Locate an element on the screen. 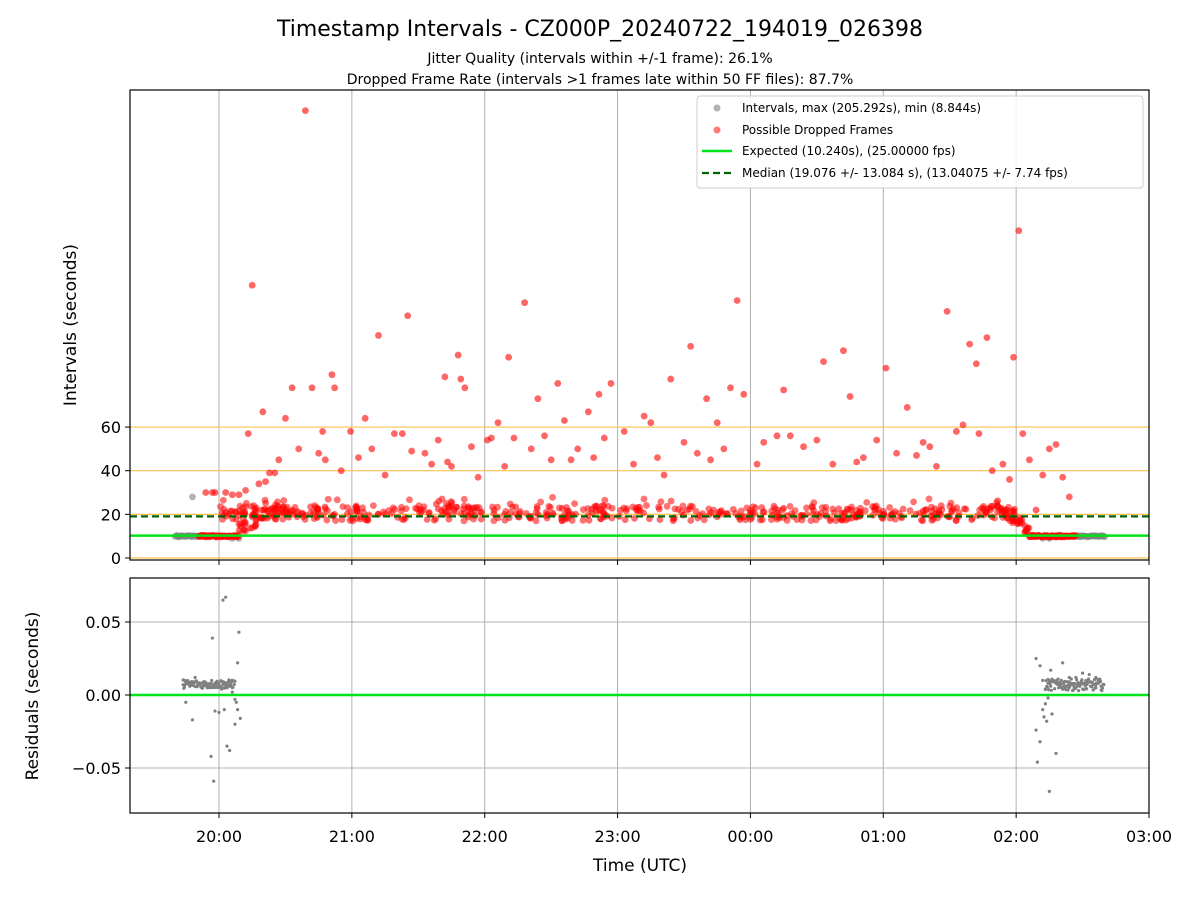 The width and height of the screenshot is (1200, 900). x-tick-label: 23:00 is located at coordinates (618, 836).